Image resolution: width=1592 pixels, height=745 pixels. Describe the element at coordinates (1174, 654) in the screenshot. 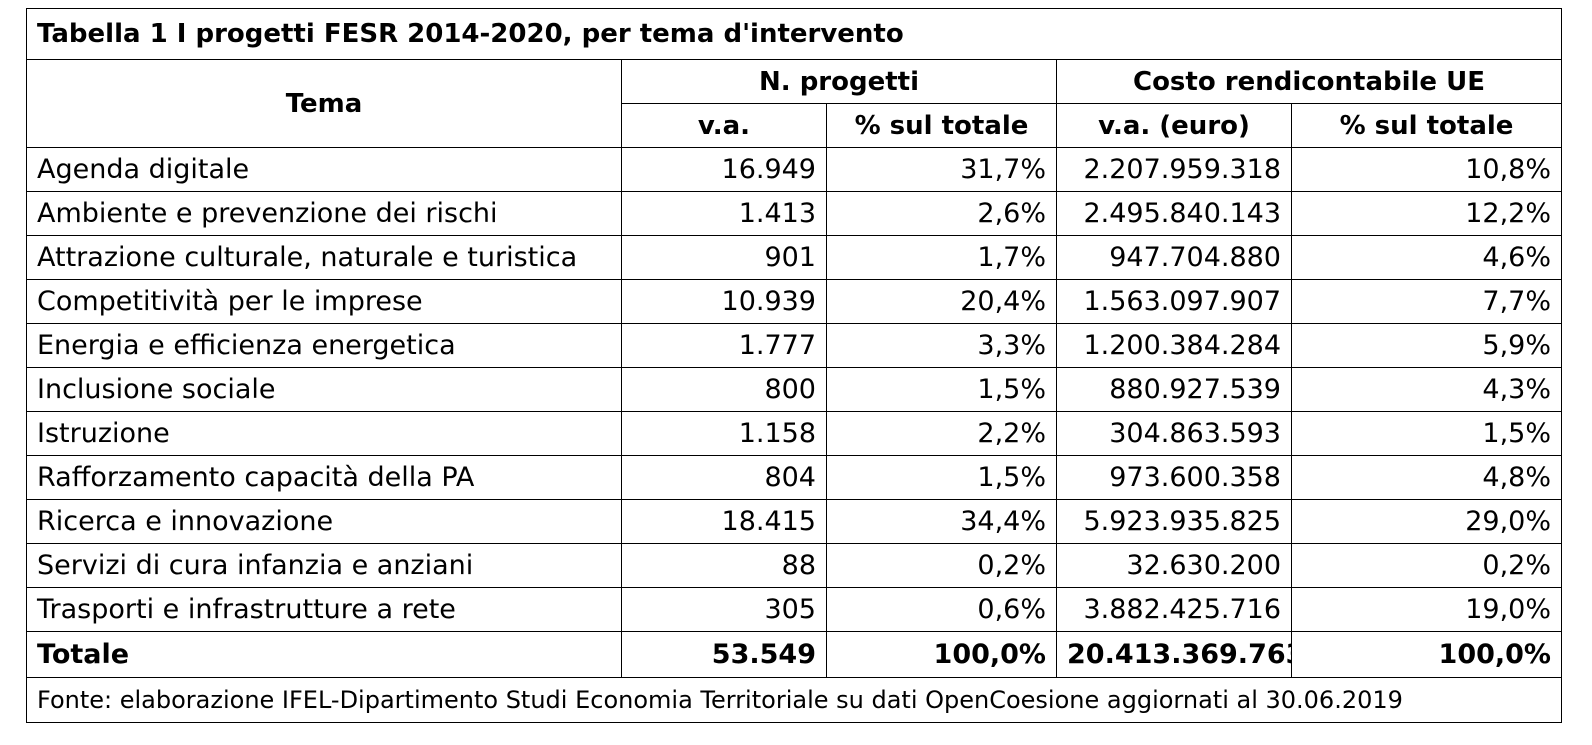

I see `total-cell-costo-va: 20.413.369.763` at that location.